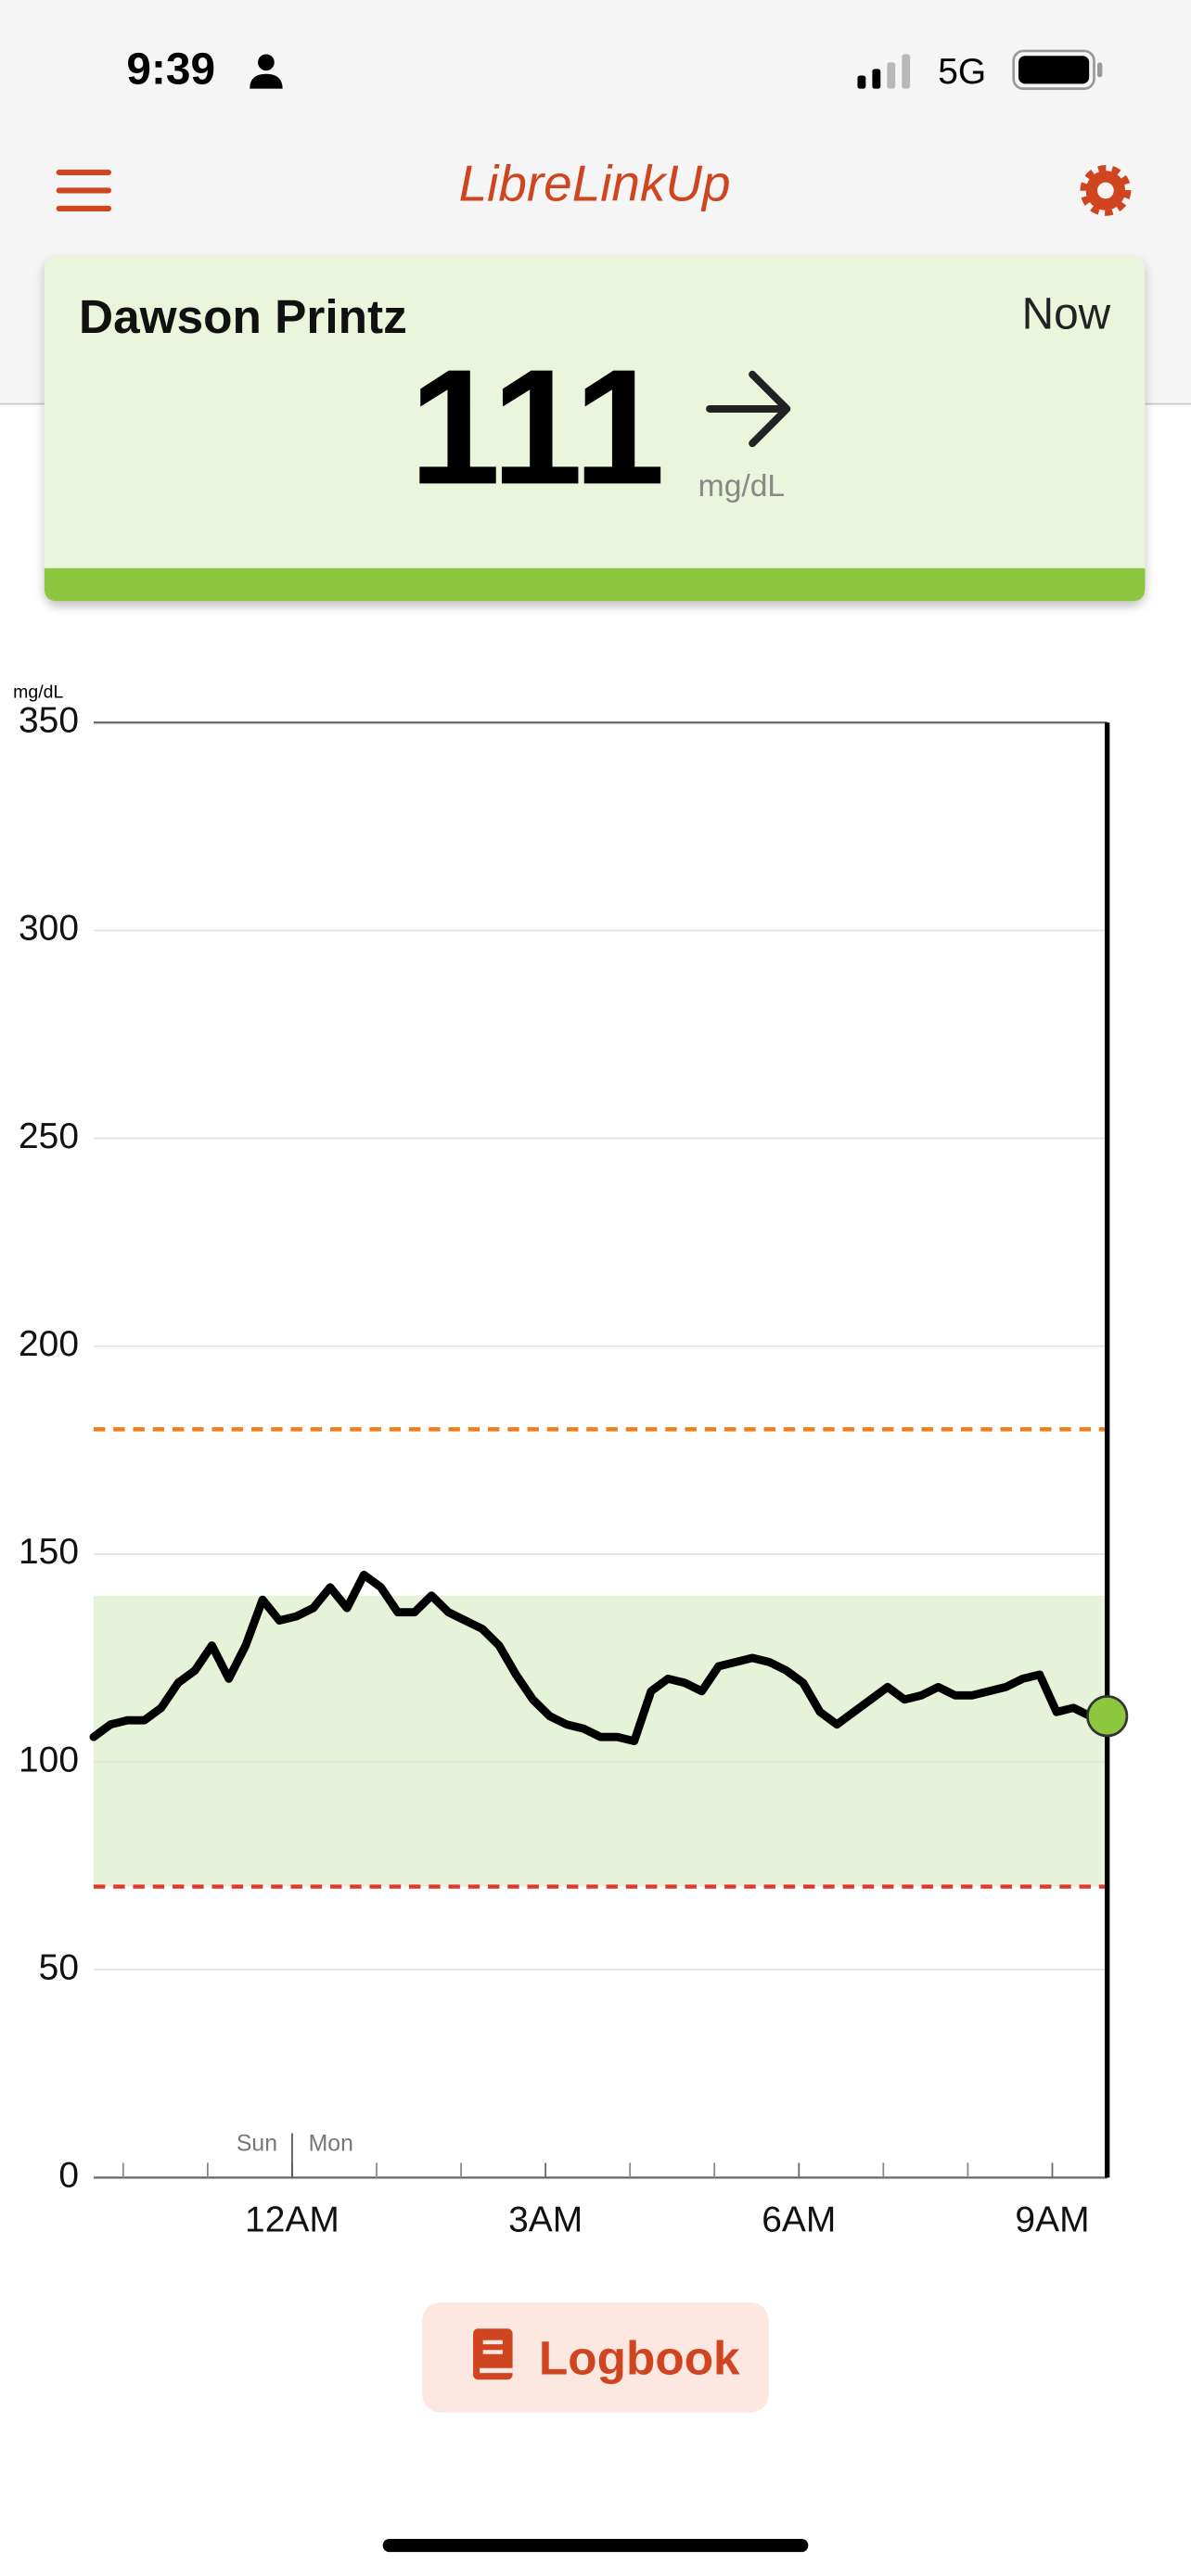 The image size is (1191, 2576). I want to click on logbook-button: Logbook, so click(595, 2357).